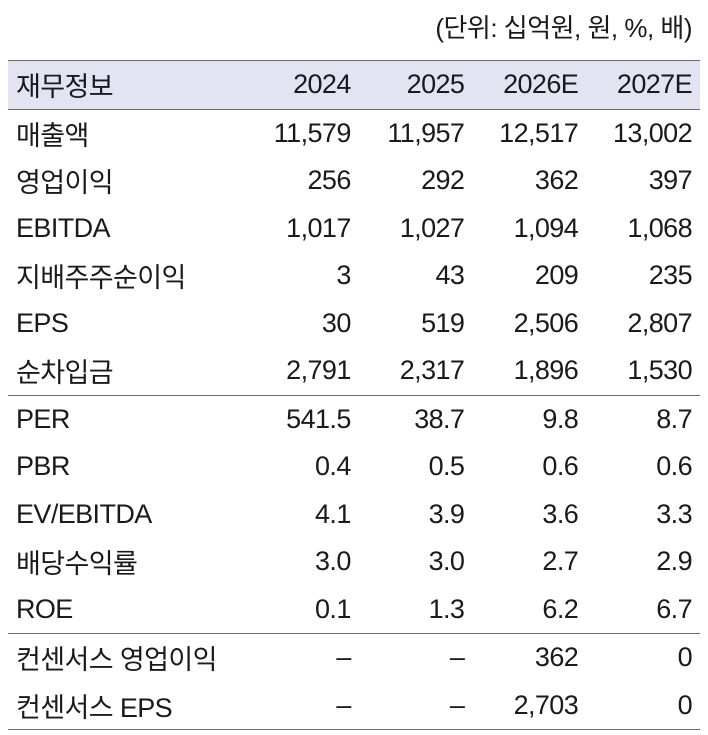 Image resolution: width=708 pixels, height=735 pixels. I want to click on cell: 2,791, so click(318, 370).